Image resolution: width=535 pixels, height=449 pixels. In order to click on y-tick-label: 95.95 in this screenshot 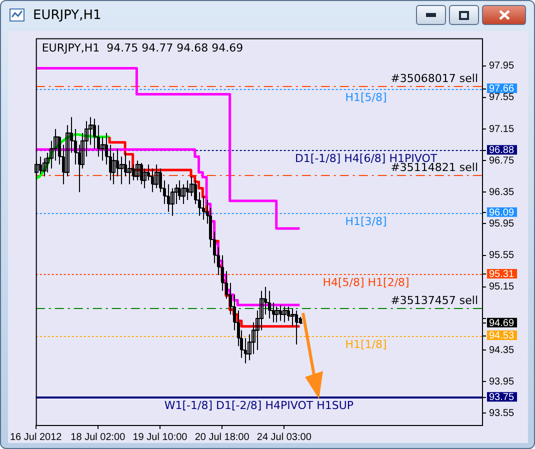, I will do `click(501, 224)`.